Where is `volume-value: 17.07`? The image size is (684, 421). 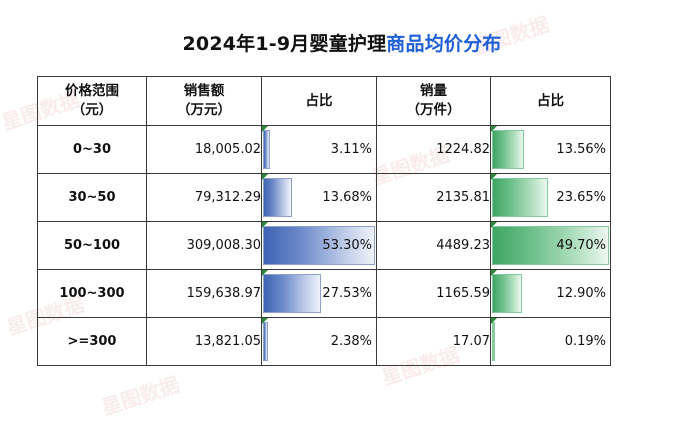
volume-value: 17.07 is located at coordinates (471, 341).